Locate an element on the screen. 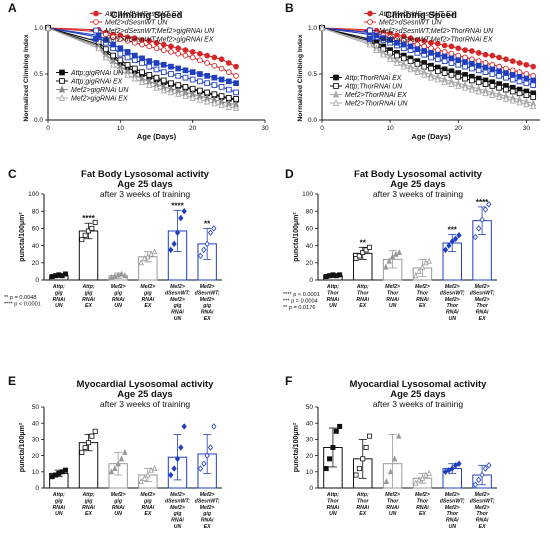 Image resolution: width=550 pixels, height=538 pixels. panel-letter: C is located at coordinates (12, 174).